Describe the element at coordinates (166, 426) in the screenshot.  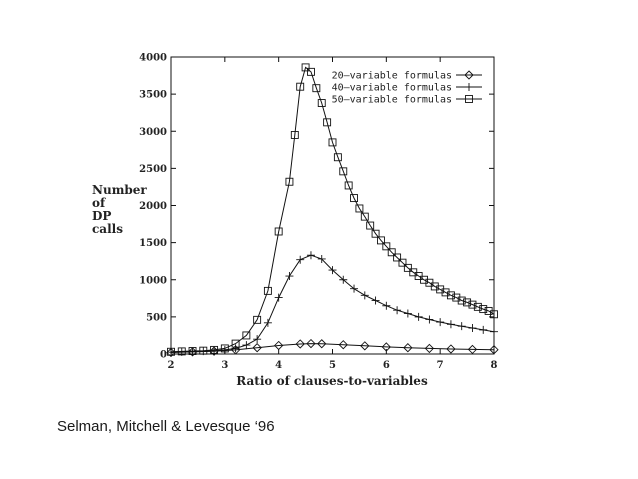
I see `slide-caption: Selman, Mitchell & Levesque ‘96` at that location.